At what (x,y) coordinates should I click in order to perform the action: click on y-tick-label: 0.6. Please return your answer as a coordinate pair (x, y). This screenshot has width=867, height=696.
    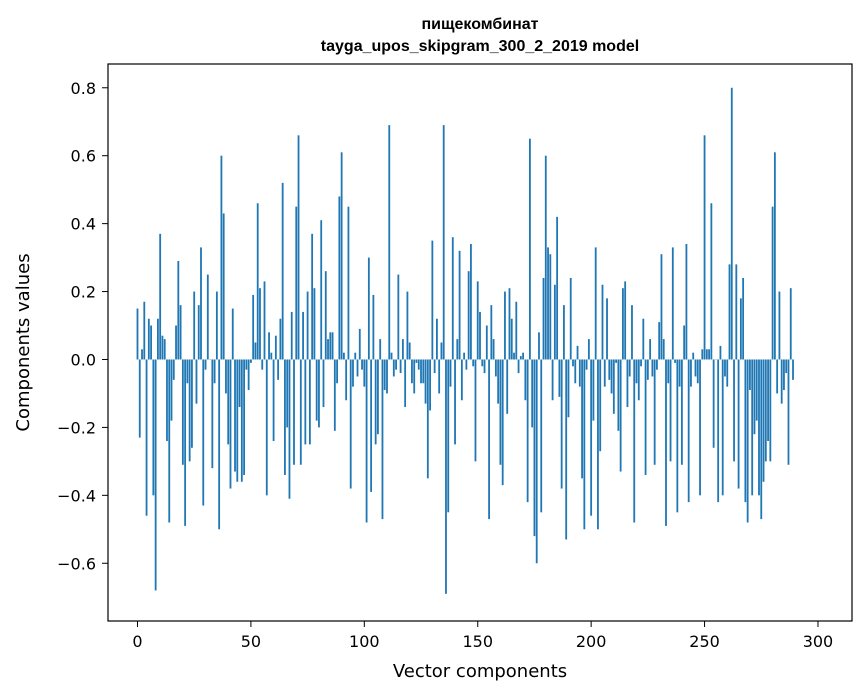
    Looking at the image, I should click on (83, 156).